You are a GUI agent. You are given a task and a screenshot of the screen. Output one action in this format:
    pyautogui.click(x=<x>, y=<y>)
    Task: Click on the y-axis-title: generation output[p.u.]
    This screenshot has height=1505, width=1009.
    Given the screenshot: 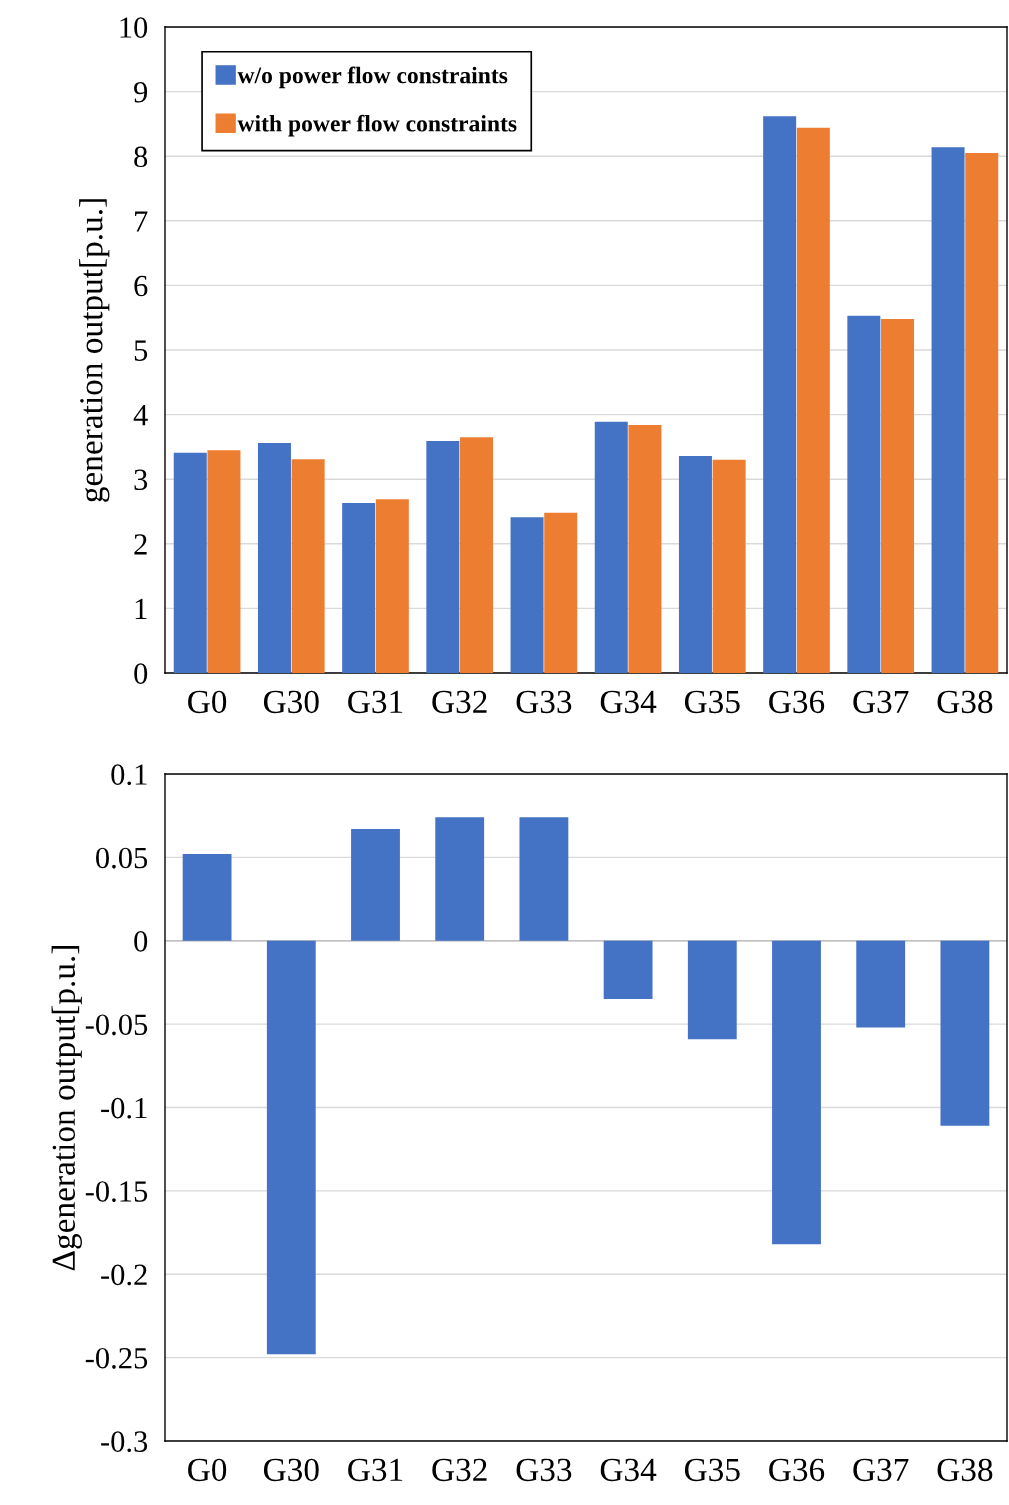 What is the action you would take?
    pyautogui.click(x=94, y=350)
    